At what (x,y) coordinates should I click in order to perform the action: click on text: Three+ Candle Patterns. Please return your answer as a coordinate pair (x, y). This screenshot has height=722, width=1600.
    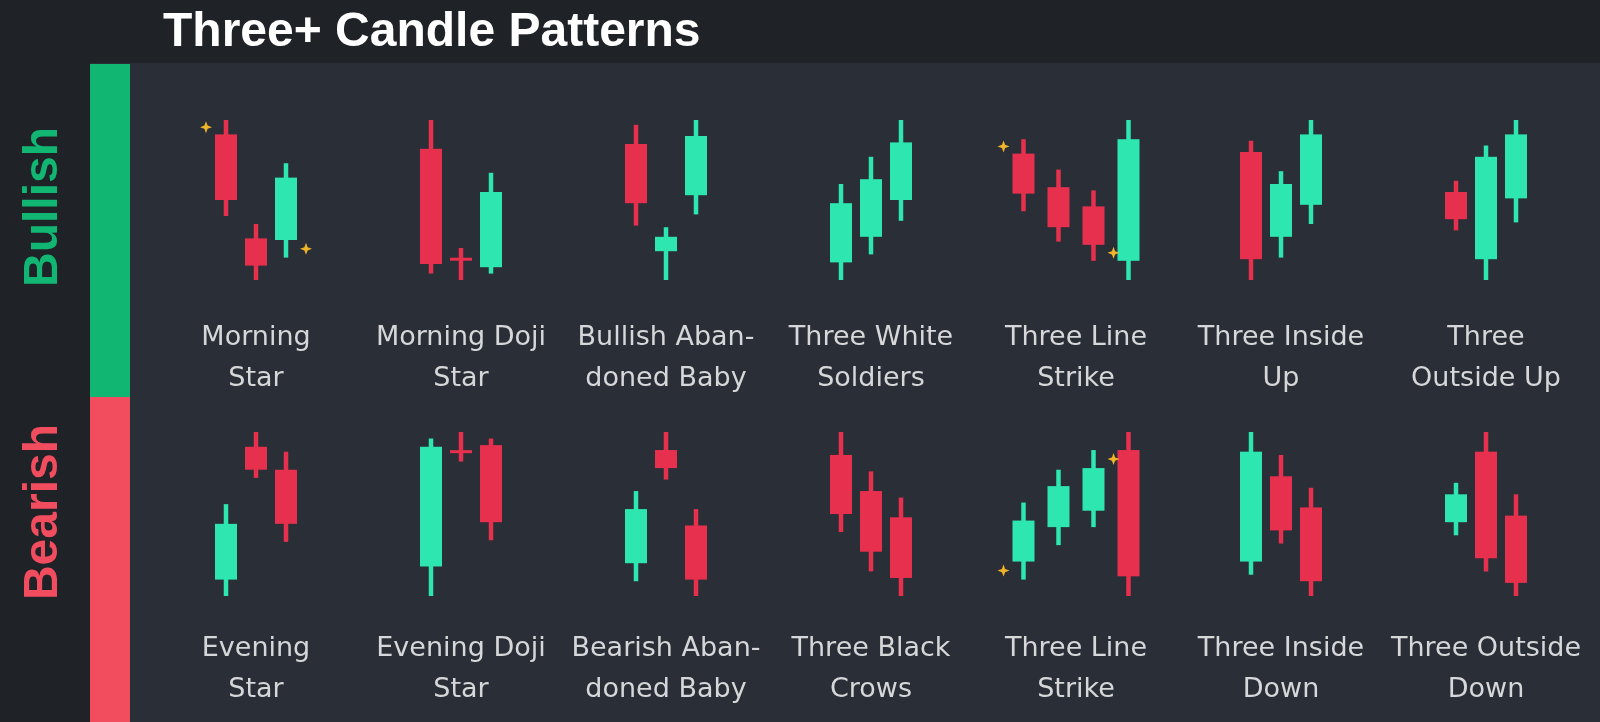
    Looking at the image, I should click on (432, 29).